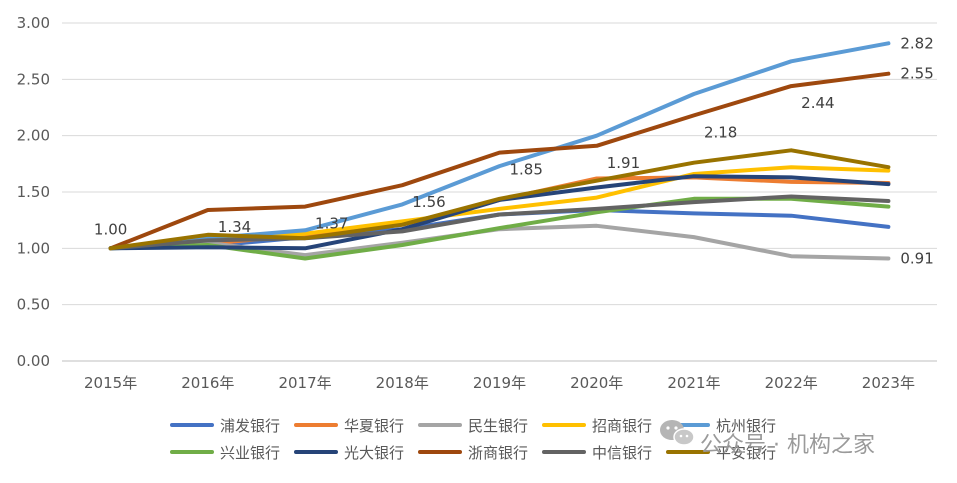  Describe the element at coordinates (498, 426) in the screenshot. I see `legend-label: 民生银行` at that location.